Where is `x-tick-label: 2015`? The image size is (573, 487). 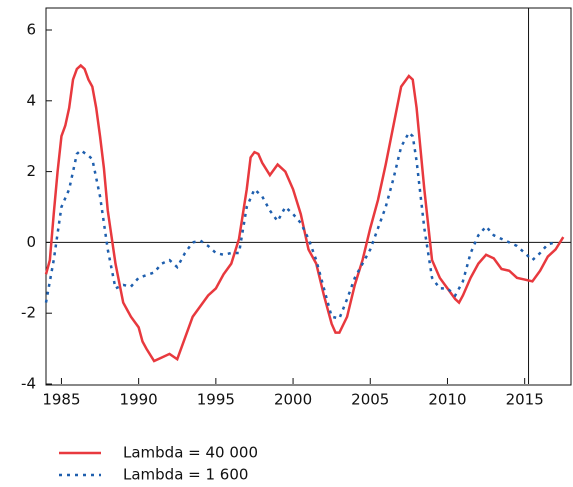
x-tick-label: 2015 is located at coordinates (525, 400).